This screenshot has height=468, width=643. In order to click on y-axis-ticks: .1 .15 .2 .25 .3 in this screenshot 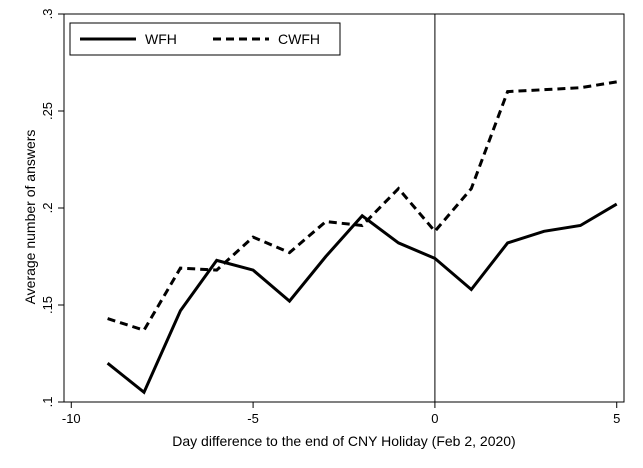, I will do `click(52, 208)`.